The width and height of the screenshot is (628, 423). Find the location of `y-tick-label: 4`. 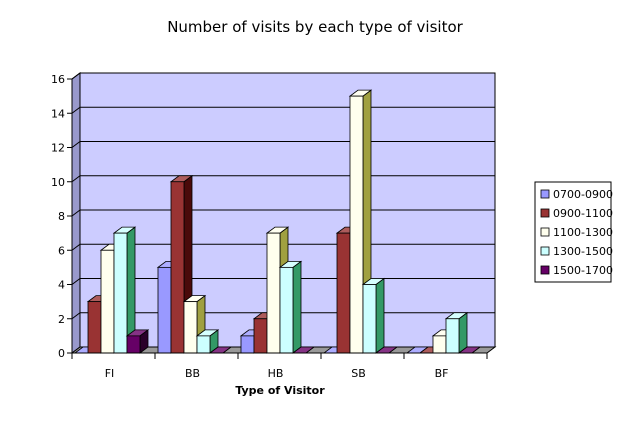

y-tick-label: 4 is located at coordinates (61, 285).